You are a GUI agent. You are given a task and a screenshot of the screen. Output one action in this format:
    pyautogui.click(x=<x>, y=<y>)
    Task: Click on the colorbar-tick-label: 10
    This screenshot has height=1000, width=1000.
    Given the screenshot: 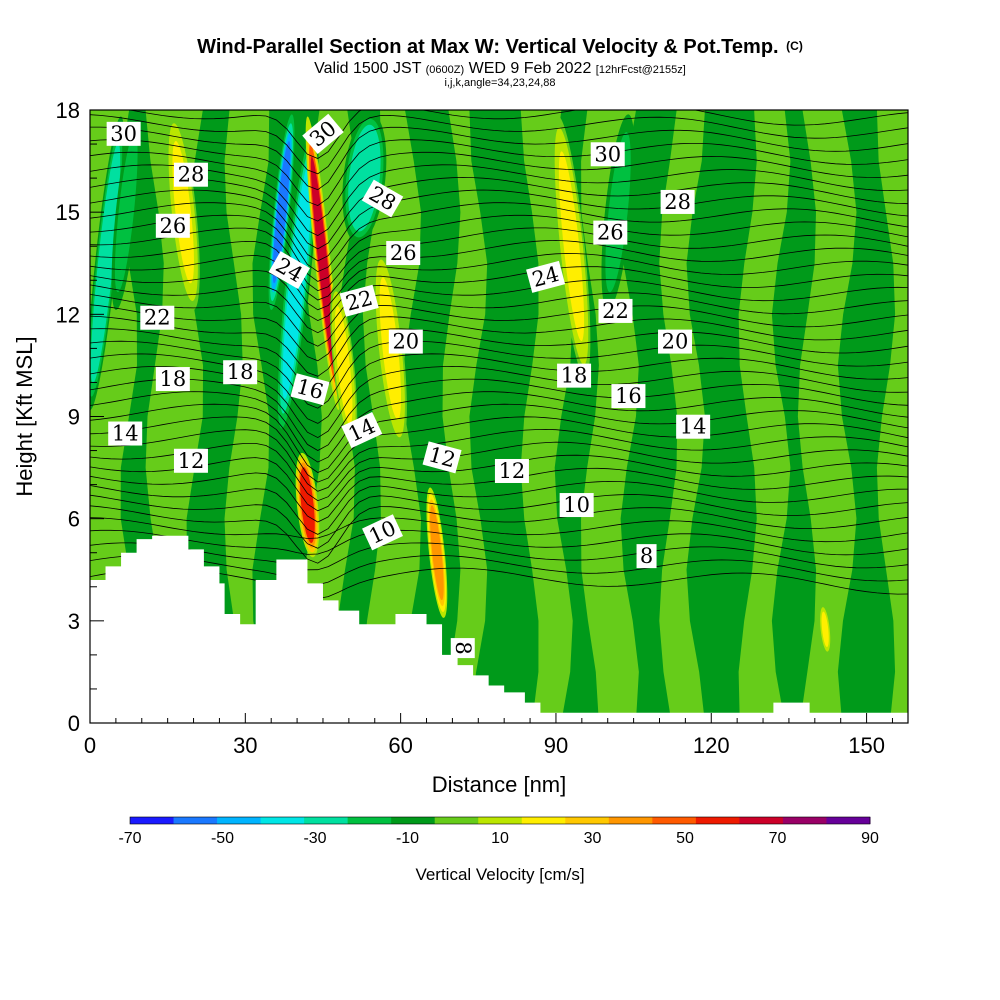 What is the action you would take?
    pyautogui.click(x=500, y=838)
    